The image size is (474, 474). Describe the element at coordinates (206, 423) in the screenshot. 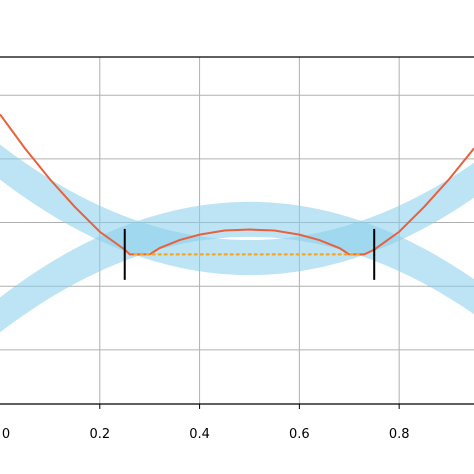

I see `x-ticks: 0 0.2 0.4 0.6 0.8` at that location.